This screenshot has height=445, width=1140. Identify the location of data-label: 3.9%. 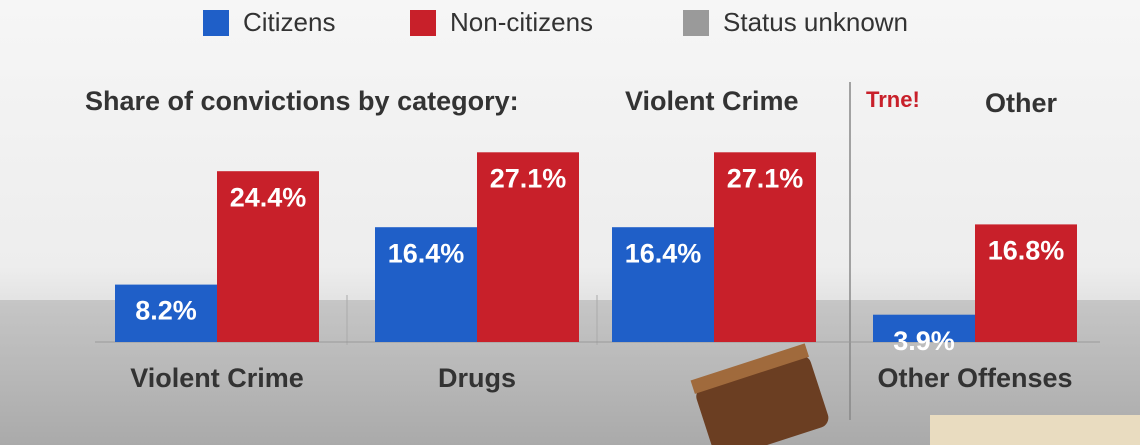
(924, 341).